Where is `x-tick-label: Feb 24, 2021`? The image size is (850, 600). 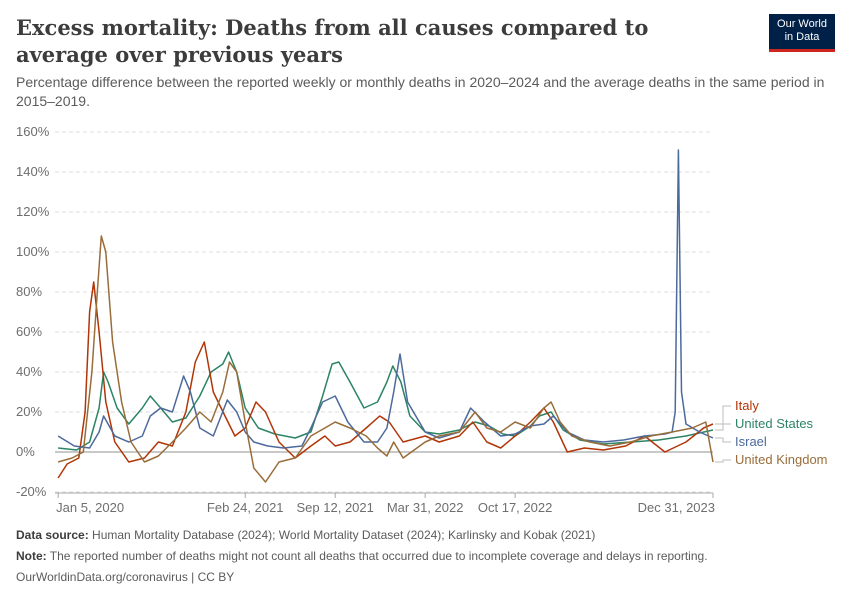 x-tick-label: Feb 24, 2021 is located at coordinates (245, 507).